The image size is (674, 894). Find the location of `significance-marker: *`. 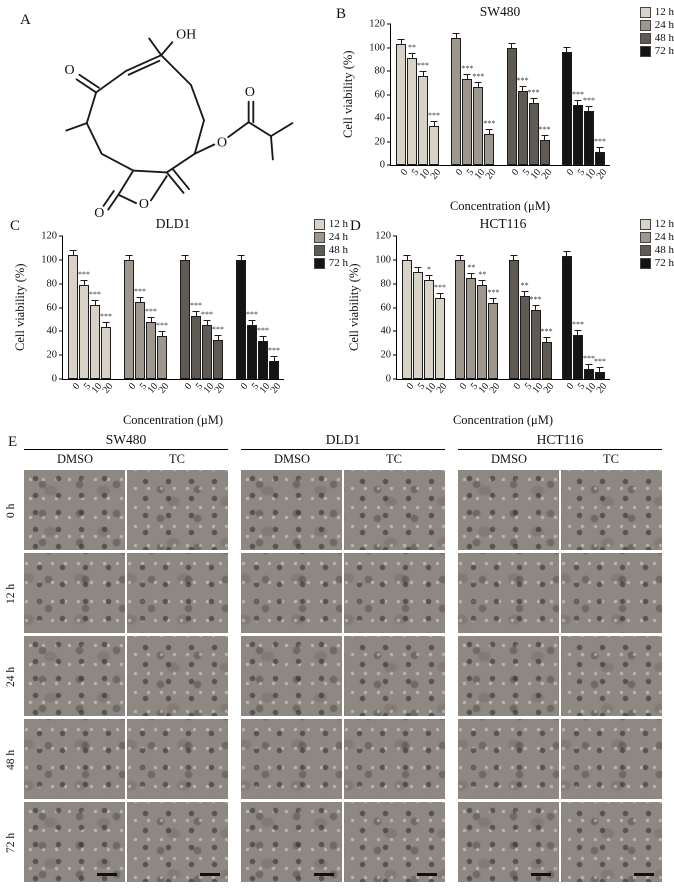

significance-marker: * is located at coordinates (429, 270).